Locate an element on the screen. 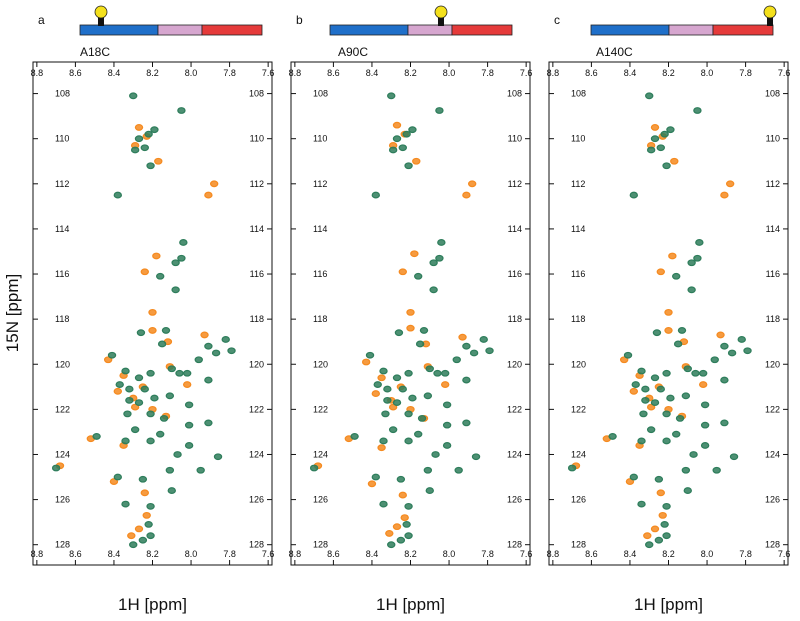 The width and height of the screenshot is (800, 621). y-tick-label: 116 is located at coordinates (578, 274).